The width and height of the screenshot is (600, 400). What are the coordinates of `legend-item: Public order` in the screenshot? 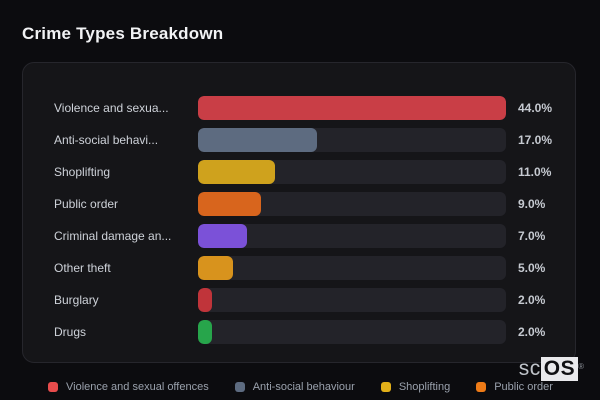 It's located at (514, 387).